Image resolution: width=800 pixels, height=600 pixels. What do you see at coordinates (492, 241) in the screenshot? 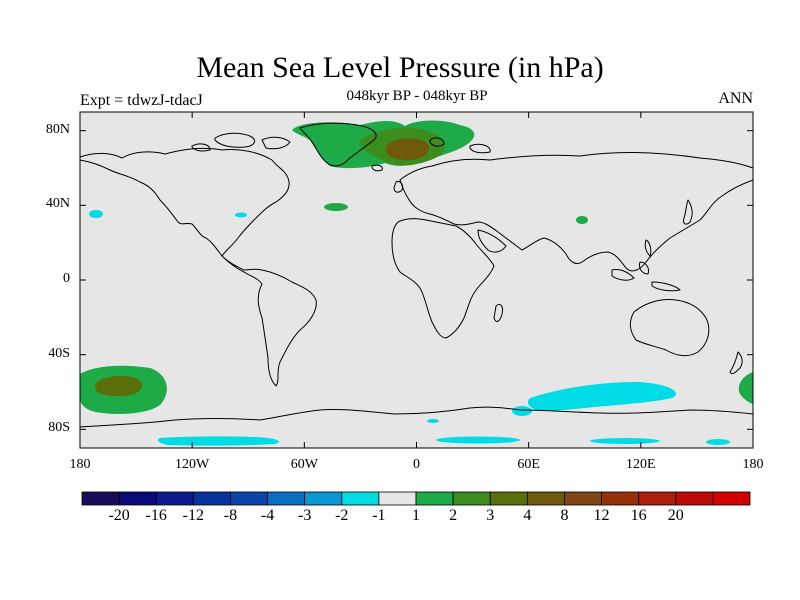
I see `coast-arabia` at bounding box center [492, 241].